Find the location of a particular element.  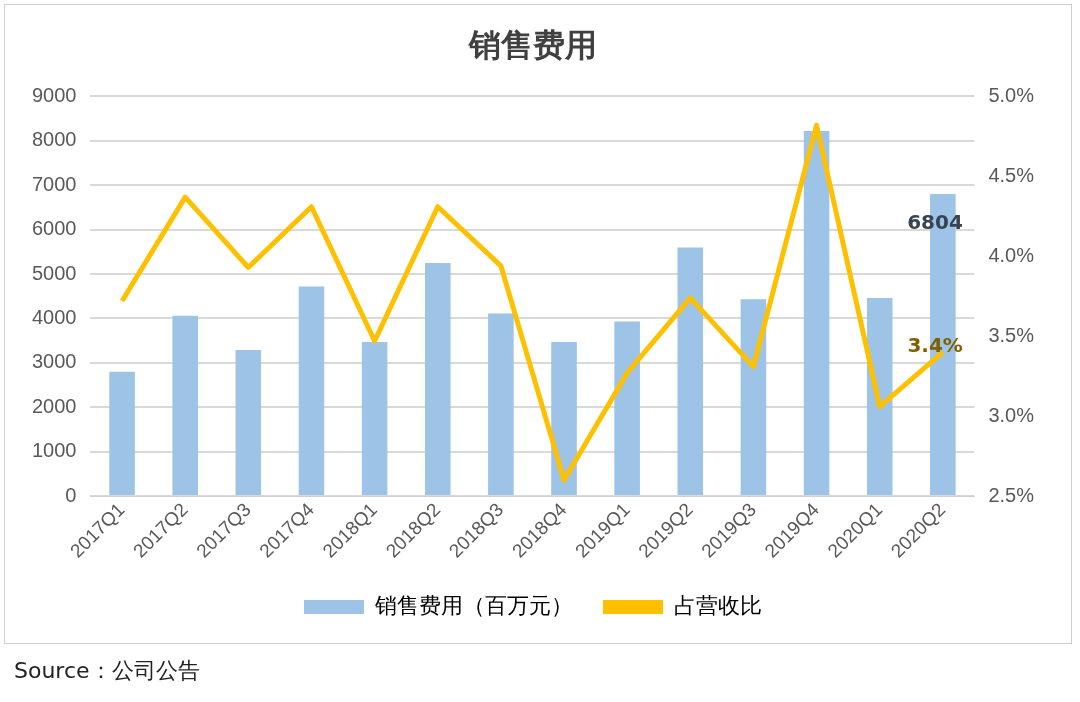

y-tick-label: 5000 is located at coordinates (54, 272).